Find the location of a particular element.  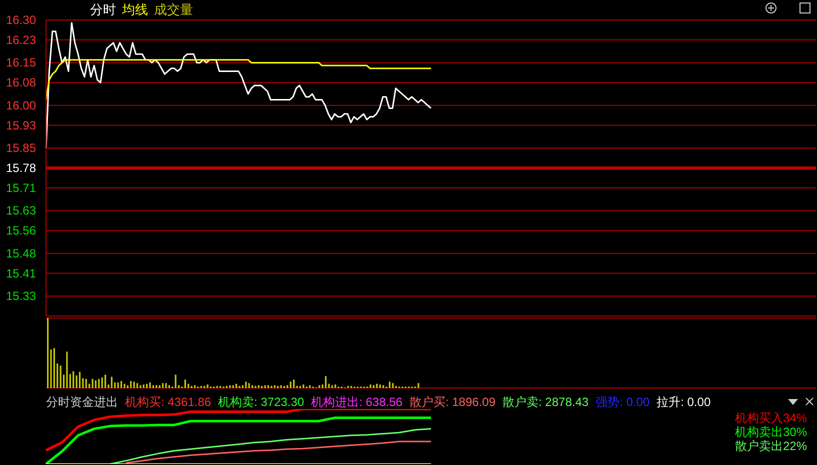

y-tick-label: 15.63 is located at coordinates (21, 211).